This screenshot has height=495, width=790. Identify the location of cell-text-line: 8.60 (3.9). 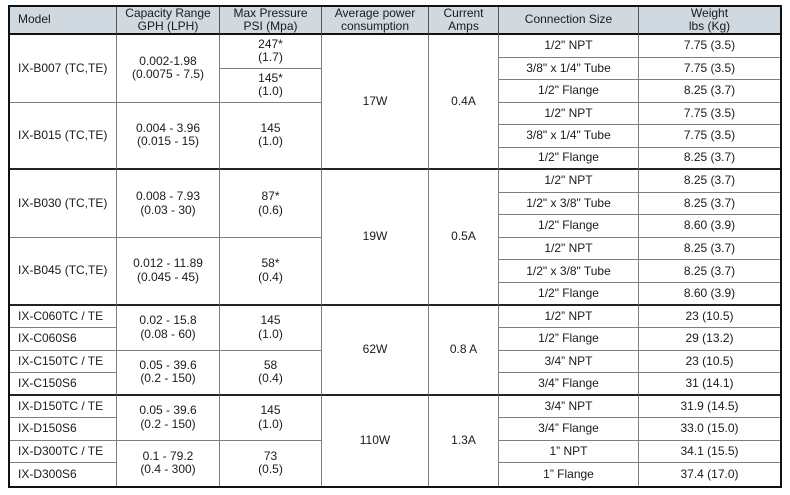
(709, 225).